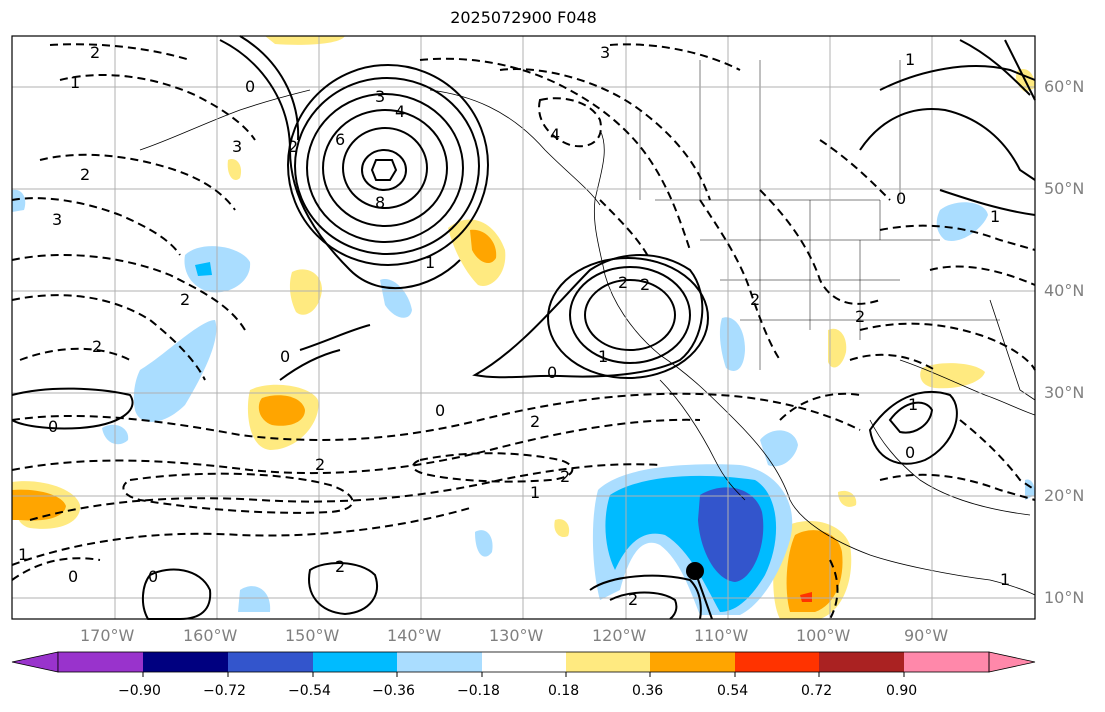 The image size is (1105, 712). What do you see at coordinates (902, 691) in the screenshot?
I see `colorbar-tick-label: 0.90` at bounding box center [902, 691].